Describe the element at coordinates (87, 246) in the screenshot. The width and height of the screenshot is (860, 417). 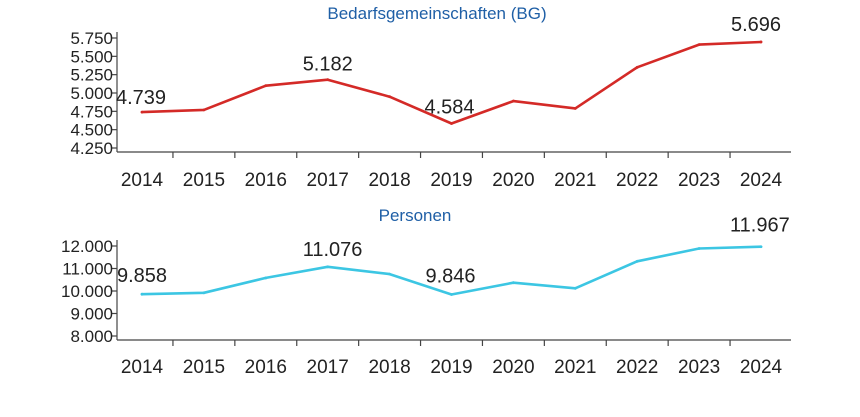
I see `y-tick-label: 12.000` at that location.